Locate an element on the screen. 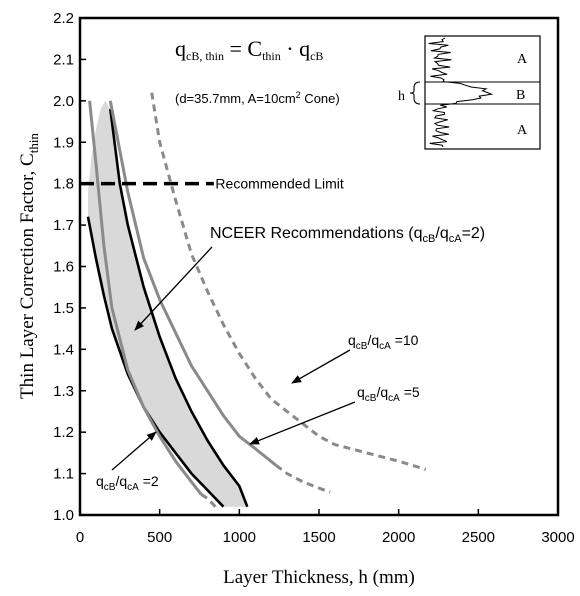 The image size is (580, 596). y-tick-label: 2.2 is located at coordinates (63, 18).